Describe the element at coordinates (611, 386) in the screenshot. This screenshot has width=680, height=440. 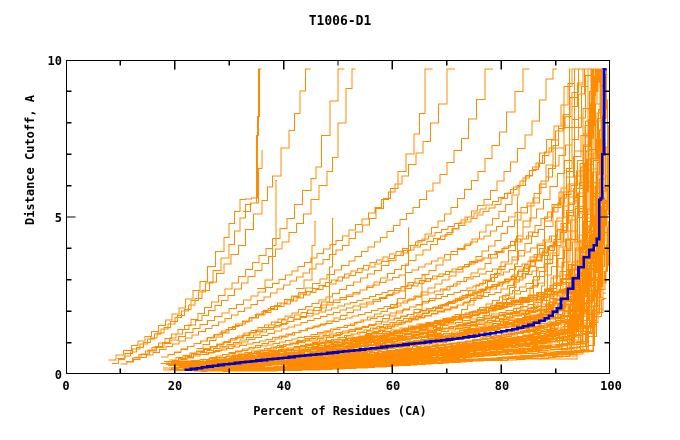
I see `x-tick-label-100: 100` at that location.